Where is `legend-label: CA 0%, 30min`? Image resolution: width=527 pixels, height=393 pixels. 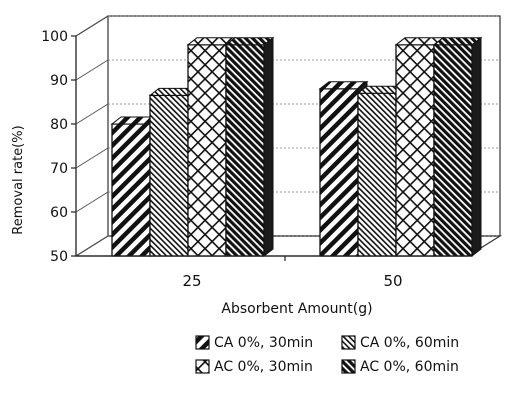 legend-label: CA 0%, 30min is located at coordinates (263, 343).